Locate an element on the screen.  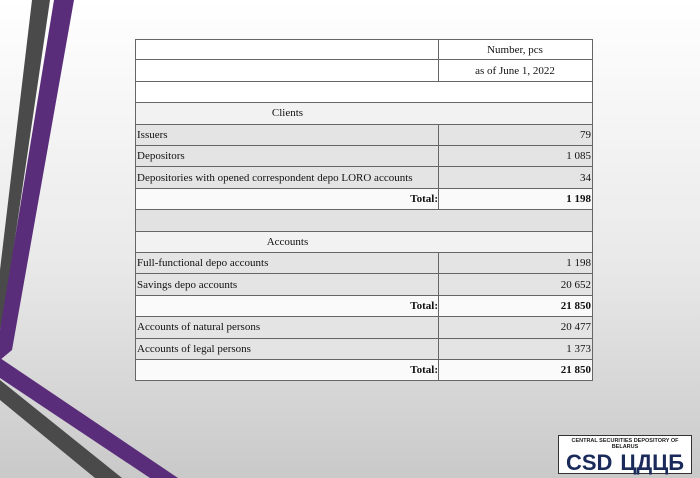
row-label: Depositors is located at coordinates (287, 156).